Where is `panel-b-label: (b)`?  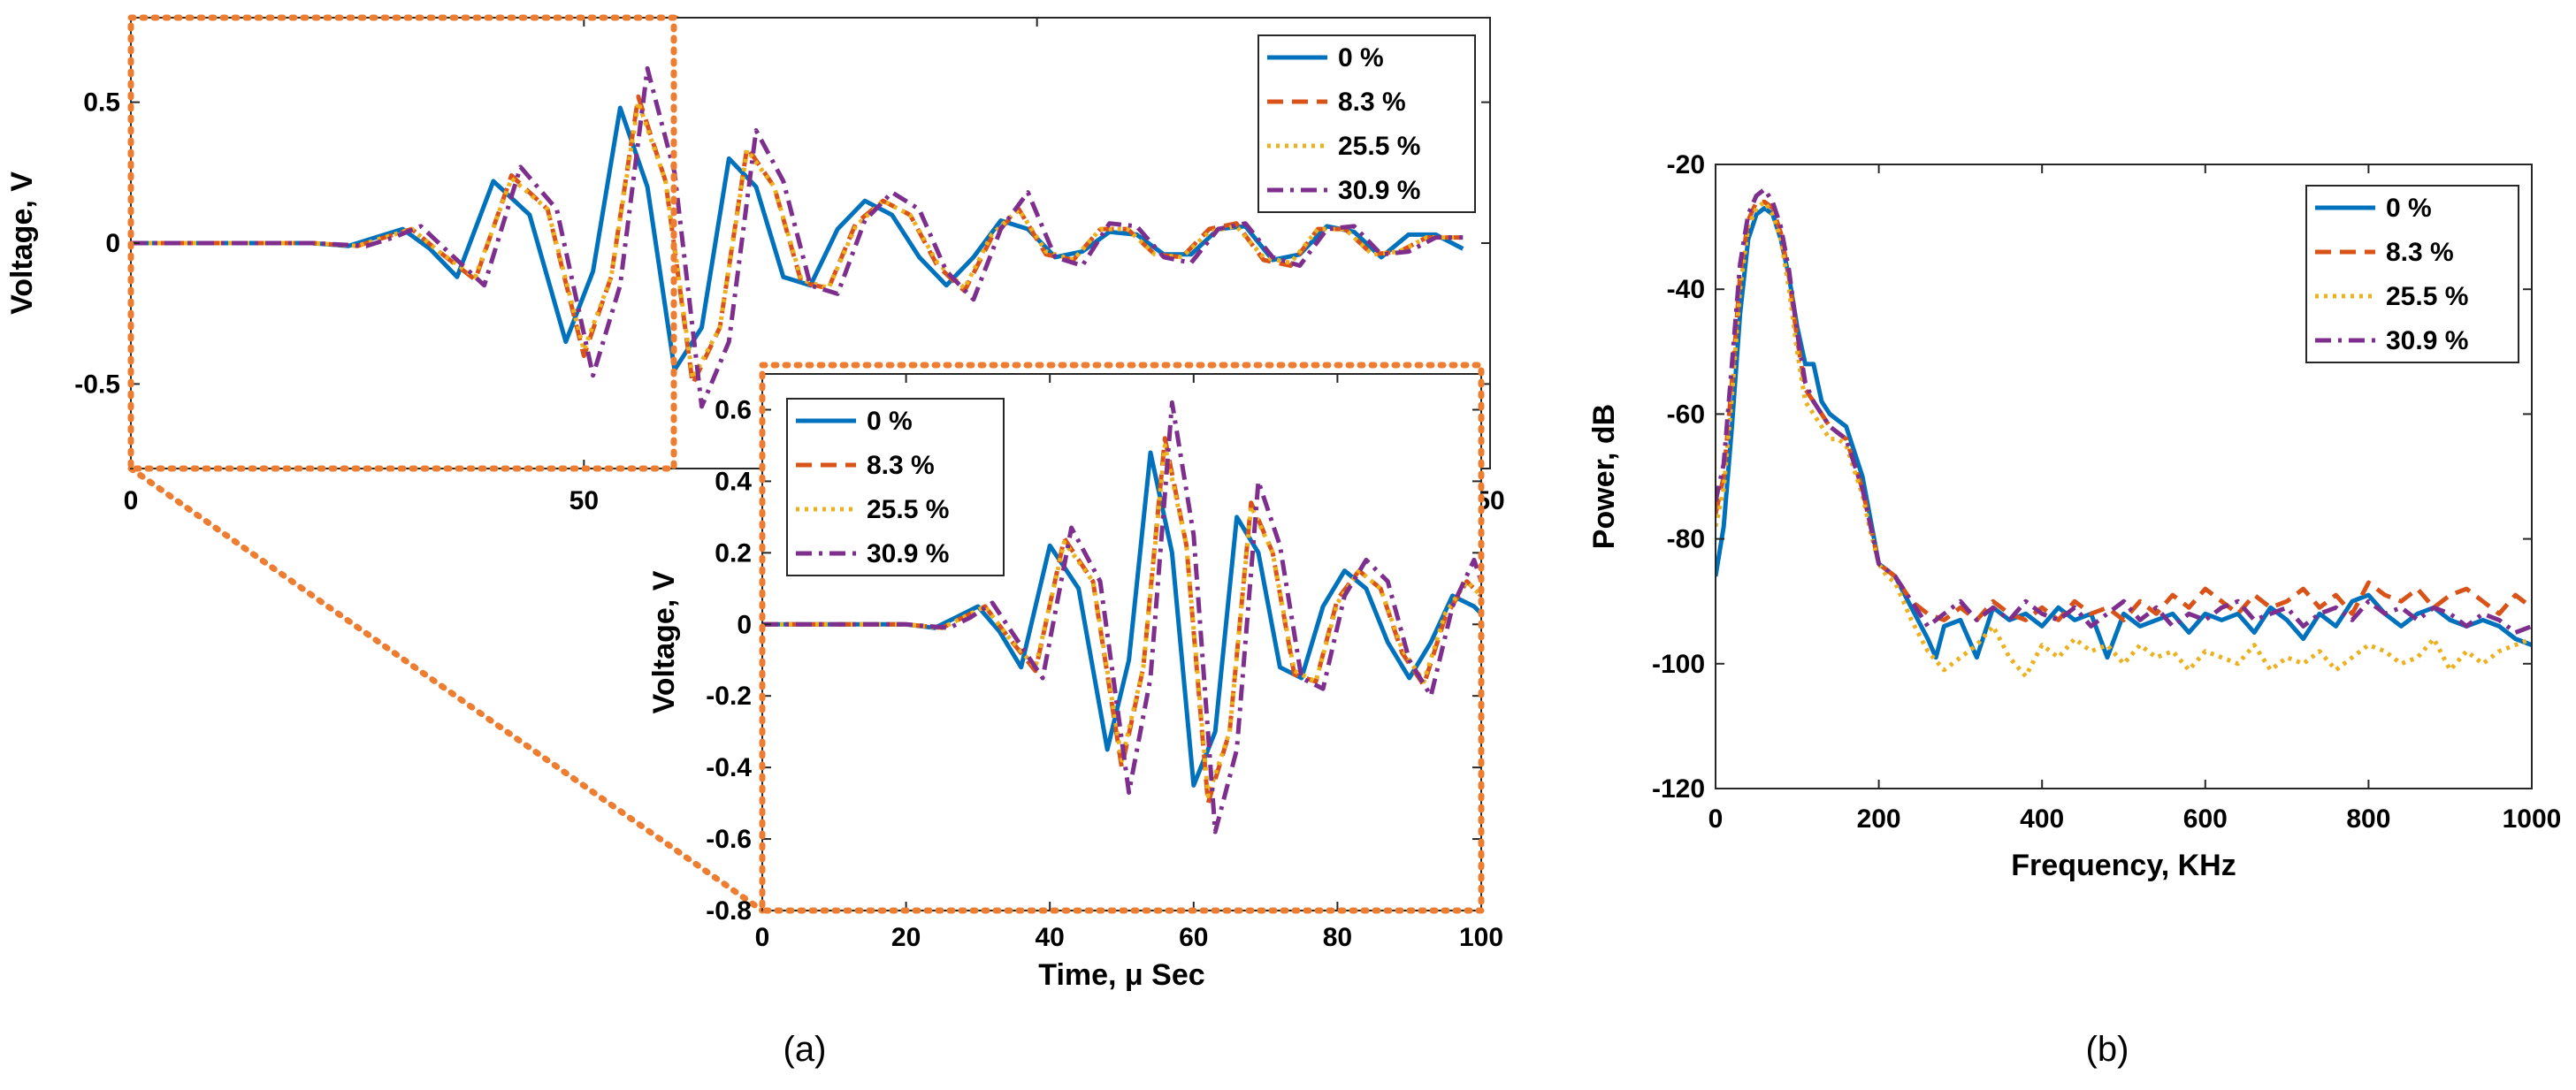
panel-b-label: (b) is located at coordinates (2108, 1049).